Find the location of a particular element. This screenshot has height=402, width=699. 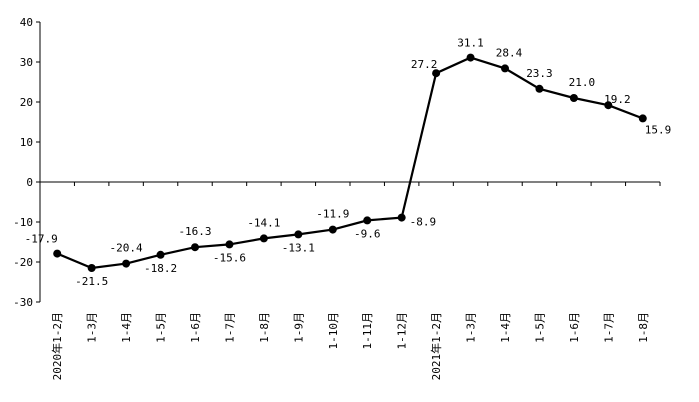

data-label: -9.6 is located at coordinates (367, 233).